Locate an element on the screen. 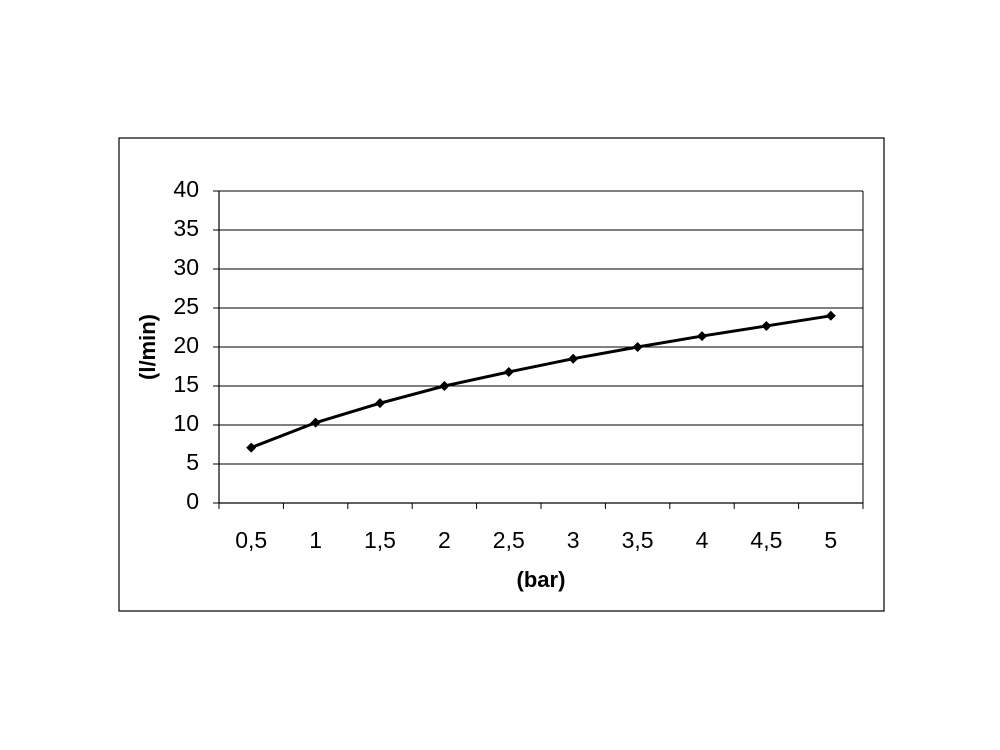  y-tick-label: 20 is located at coordinates (186, 345).